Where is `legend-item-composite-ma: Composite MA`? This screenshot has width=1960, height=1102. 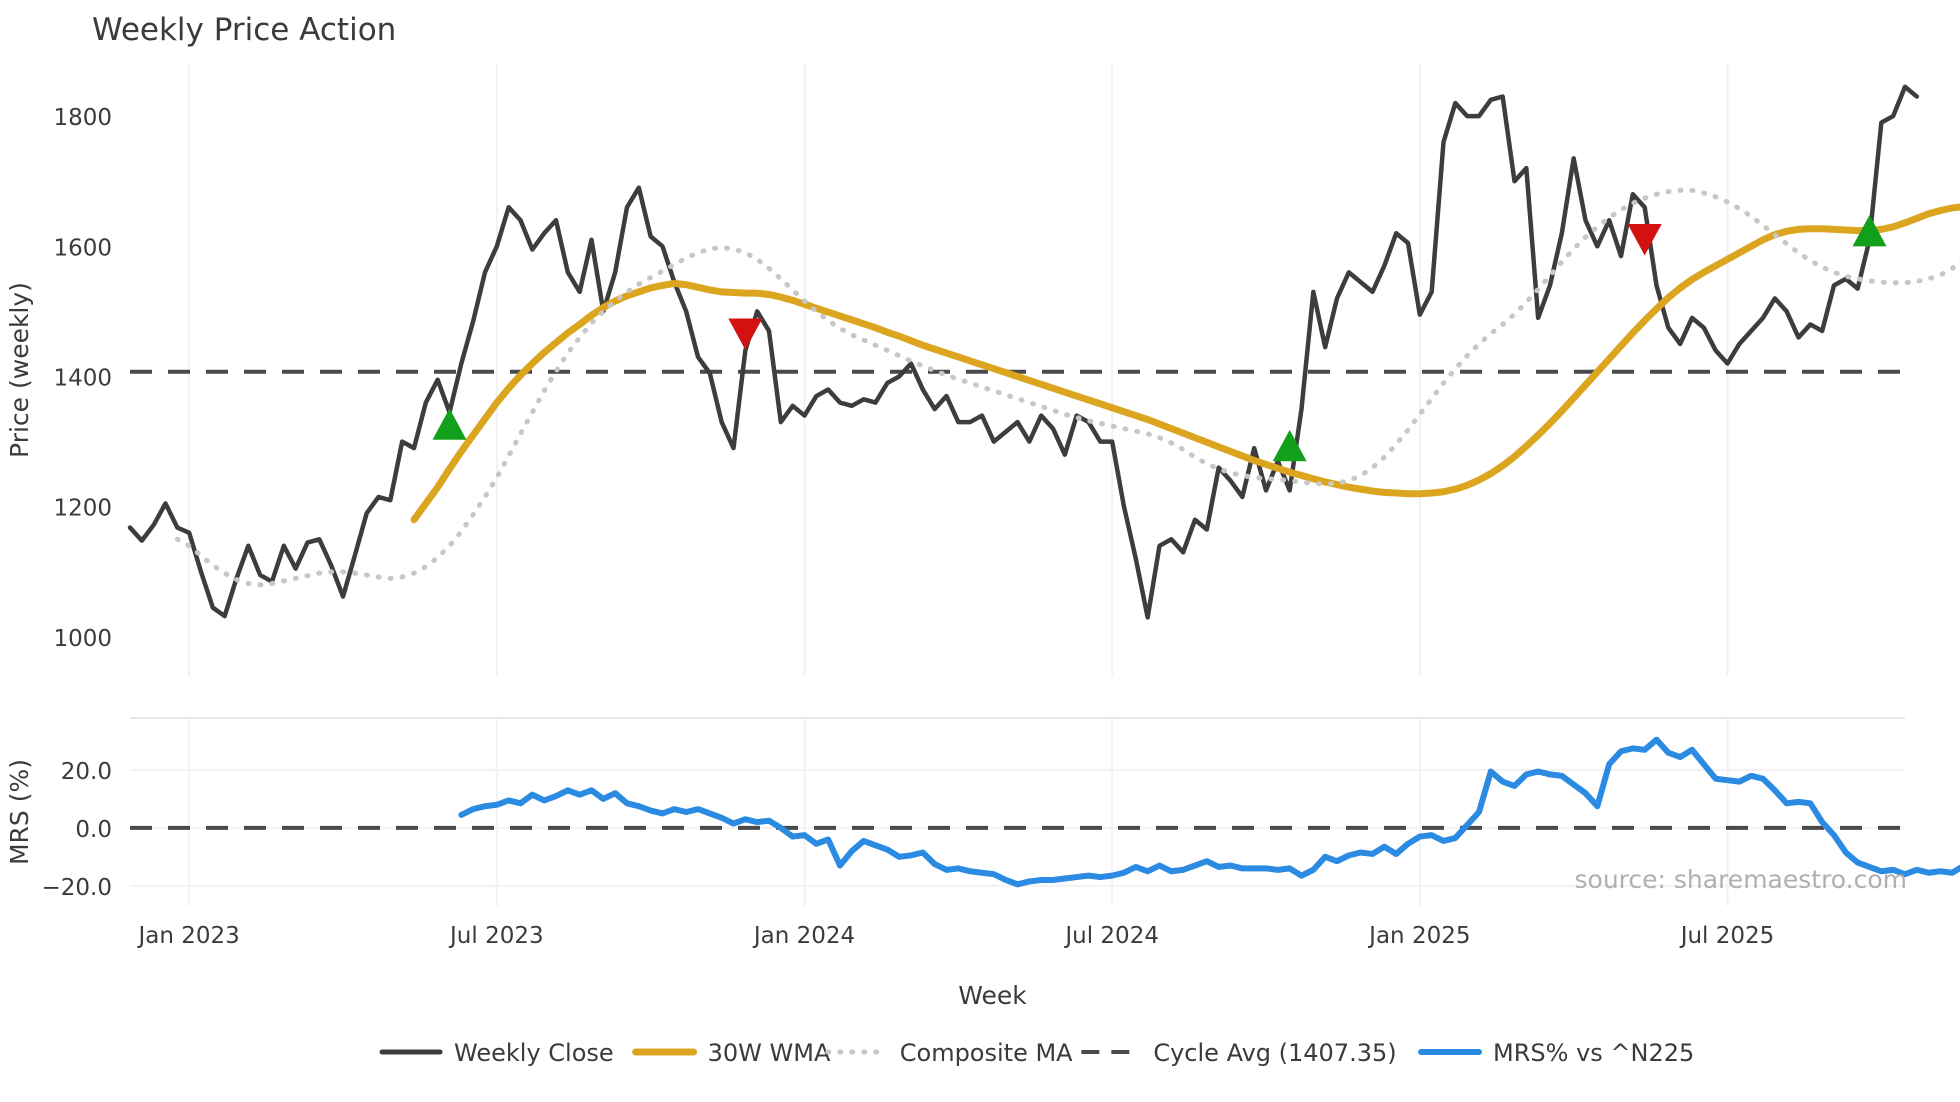
legend-item-composite-ma: Composite MA is located at coordinates (949, 1053).